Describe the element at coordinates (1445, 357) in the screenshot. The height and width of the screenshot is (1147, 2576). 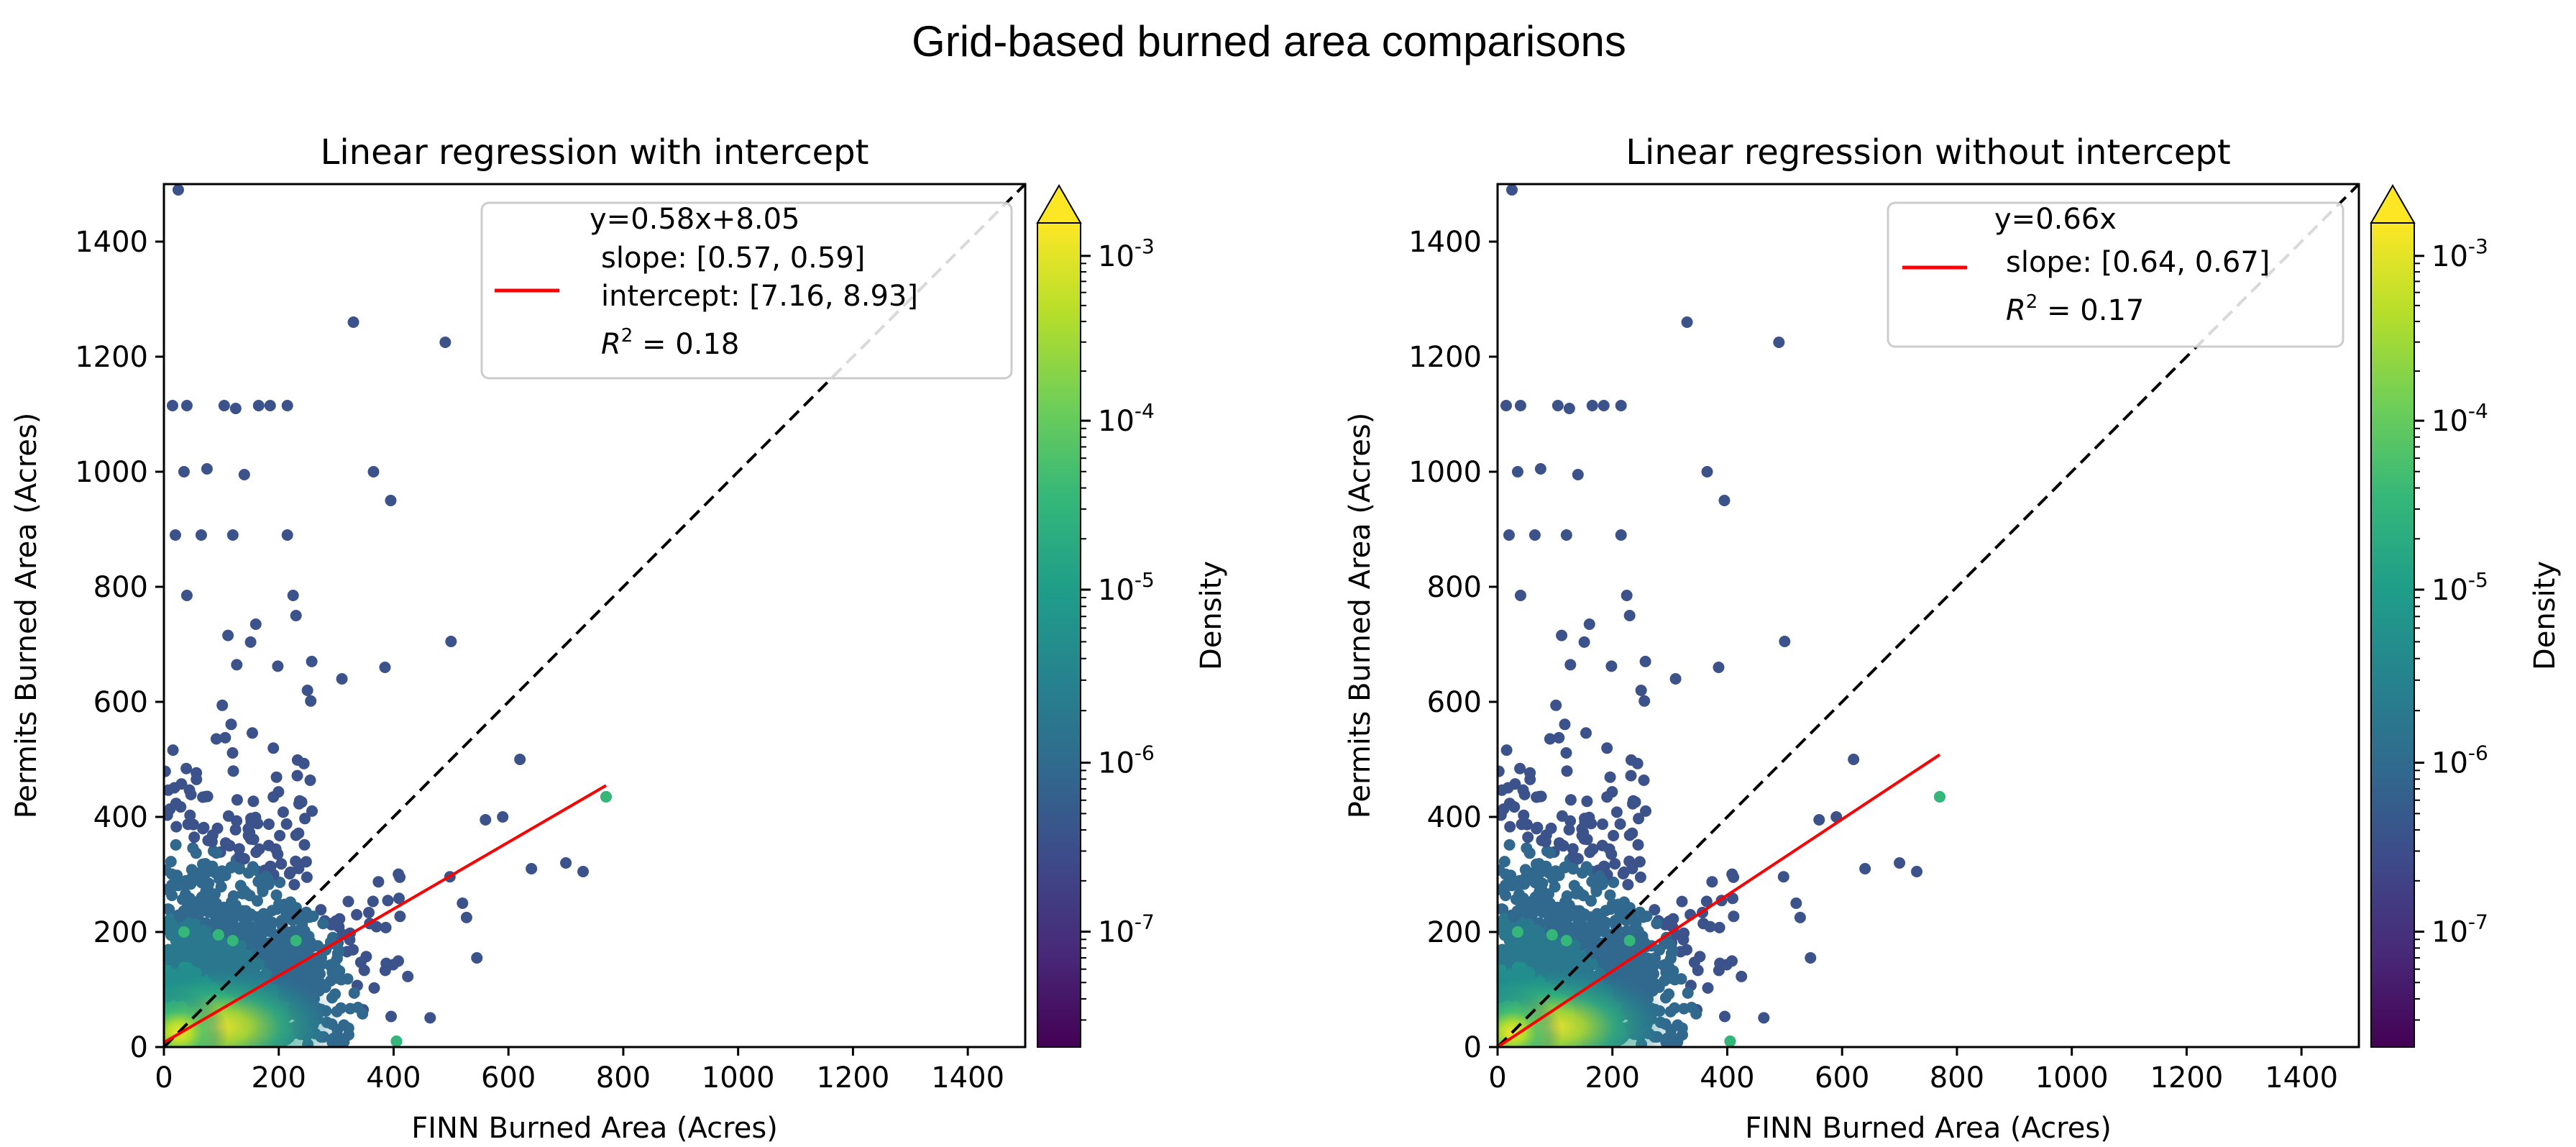
I see `y-tick-label: 1200` at that location.